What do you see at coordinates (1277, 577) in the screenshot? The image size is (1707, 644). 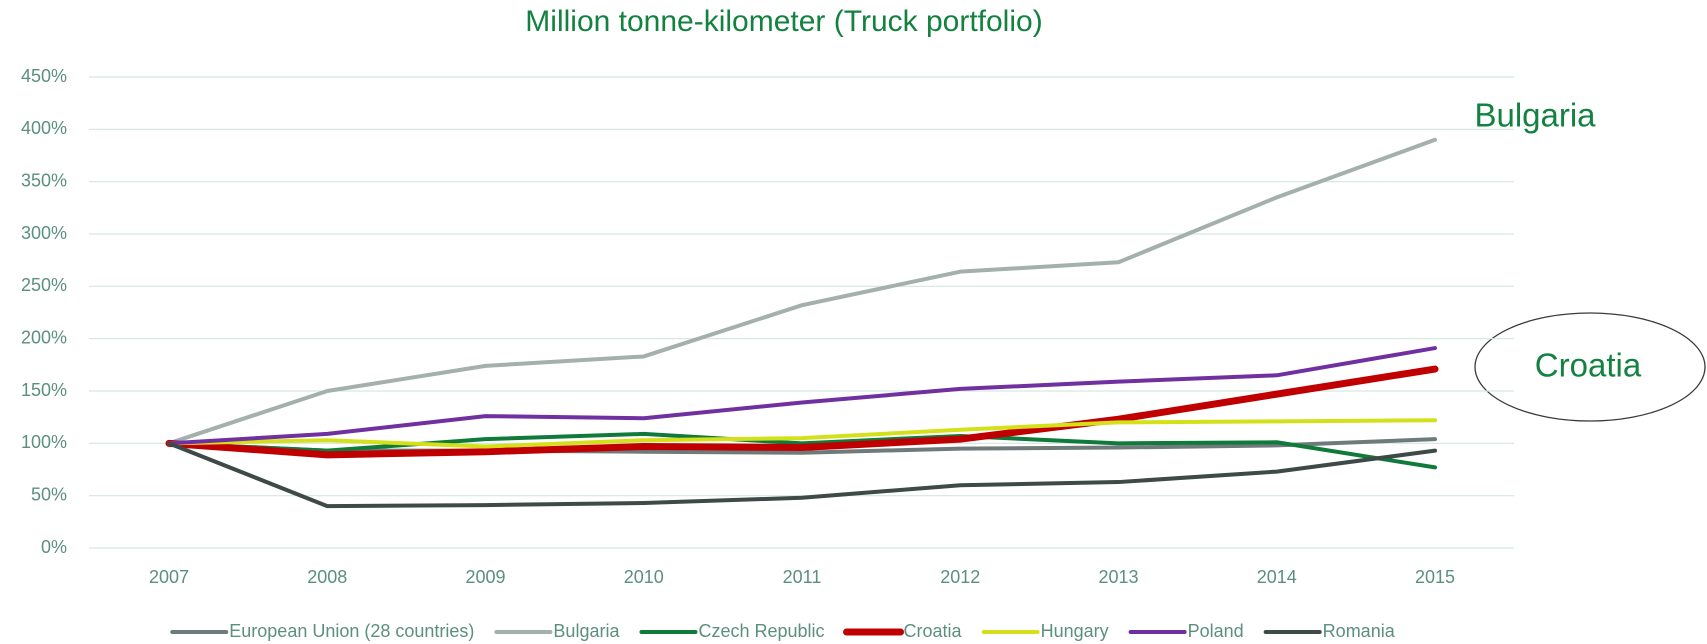 I see `x-tick-label: 2014` at bounding box center [1277, 577].